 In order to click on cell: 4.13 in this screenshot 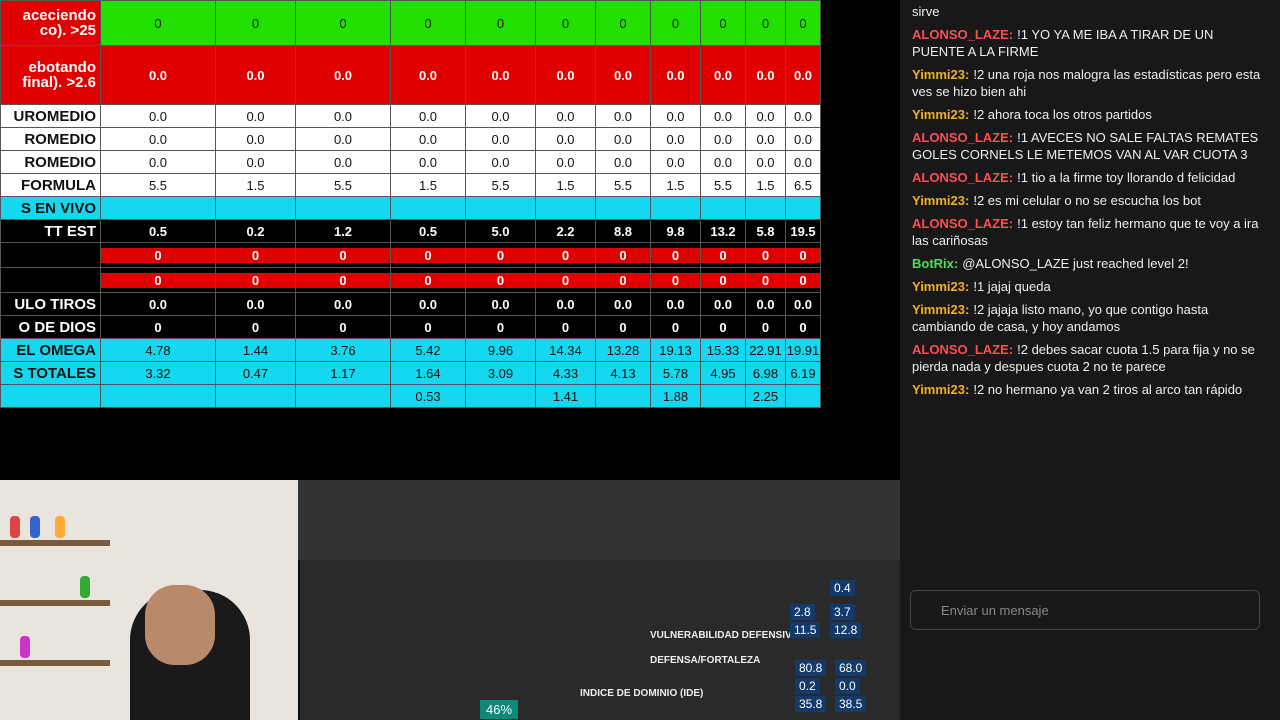, I will do `click(623, 373)`.